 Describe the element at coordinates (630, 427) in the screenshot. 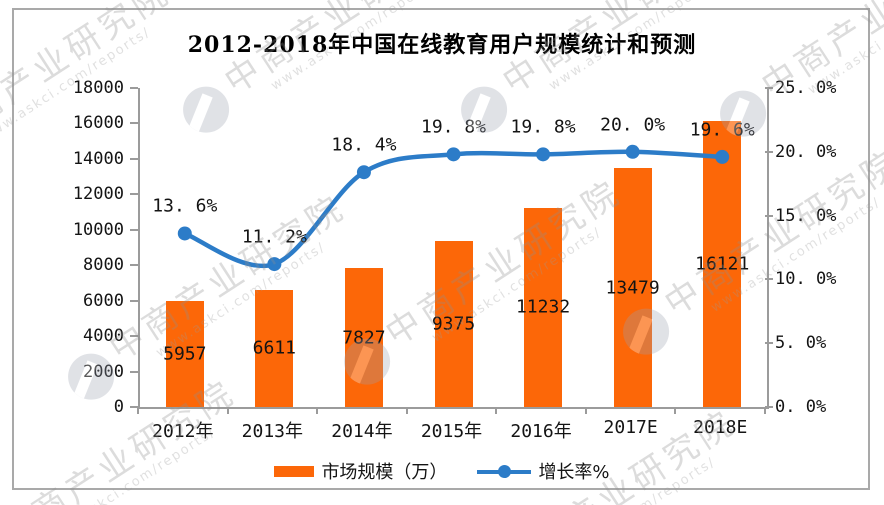

I see `x-axis-label-2017E: 2017E` at that location.